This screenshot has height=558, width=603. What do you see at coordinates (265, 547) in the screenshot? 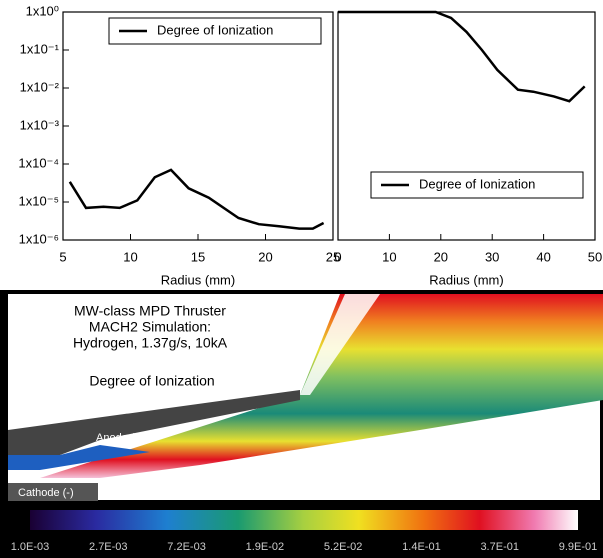
I see `colorbar-label: 1.9E-02` at bounding box center [265, 547].